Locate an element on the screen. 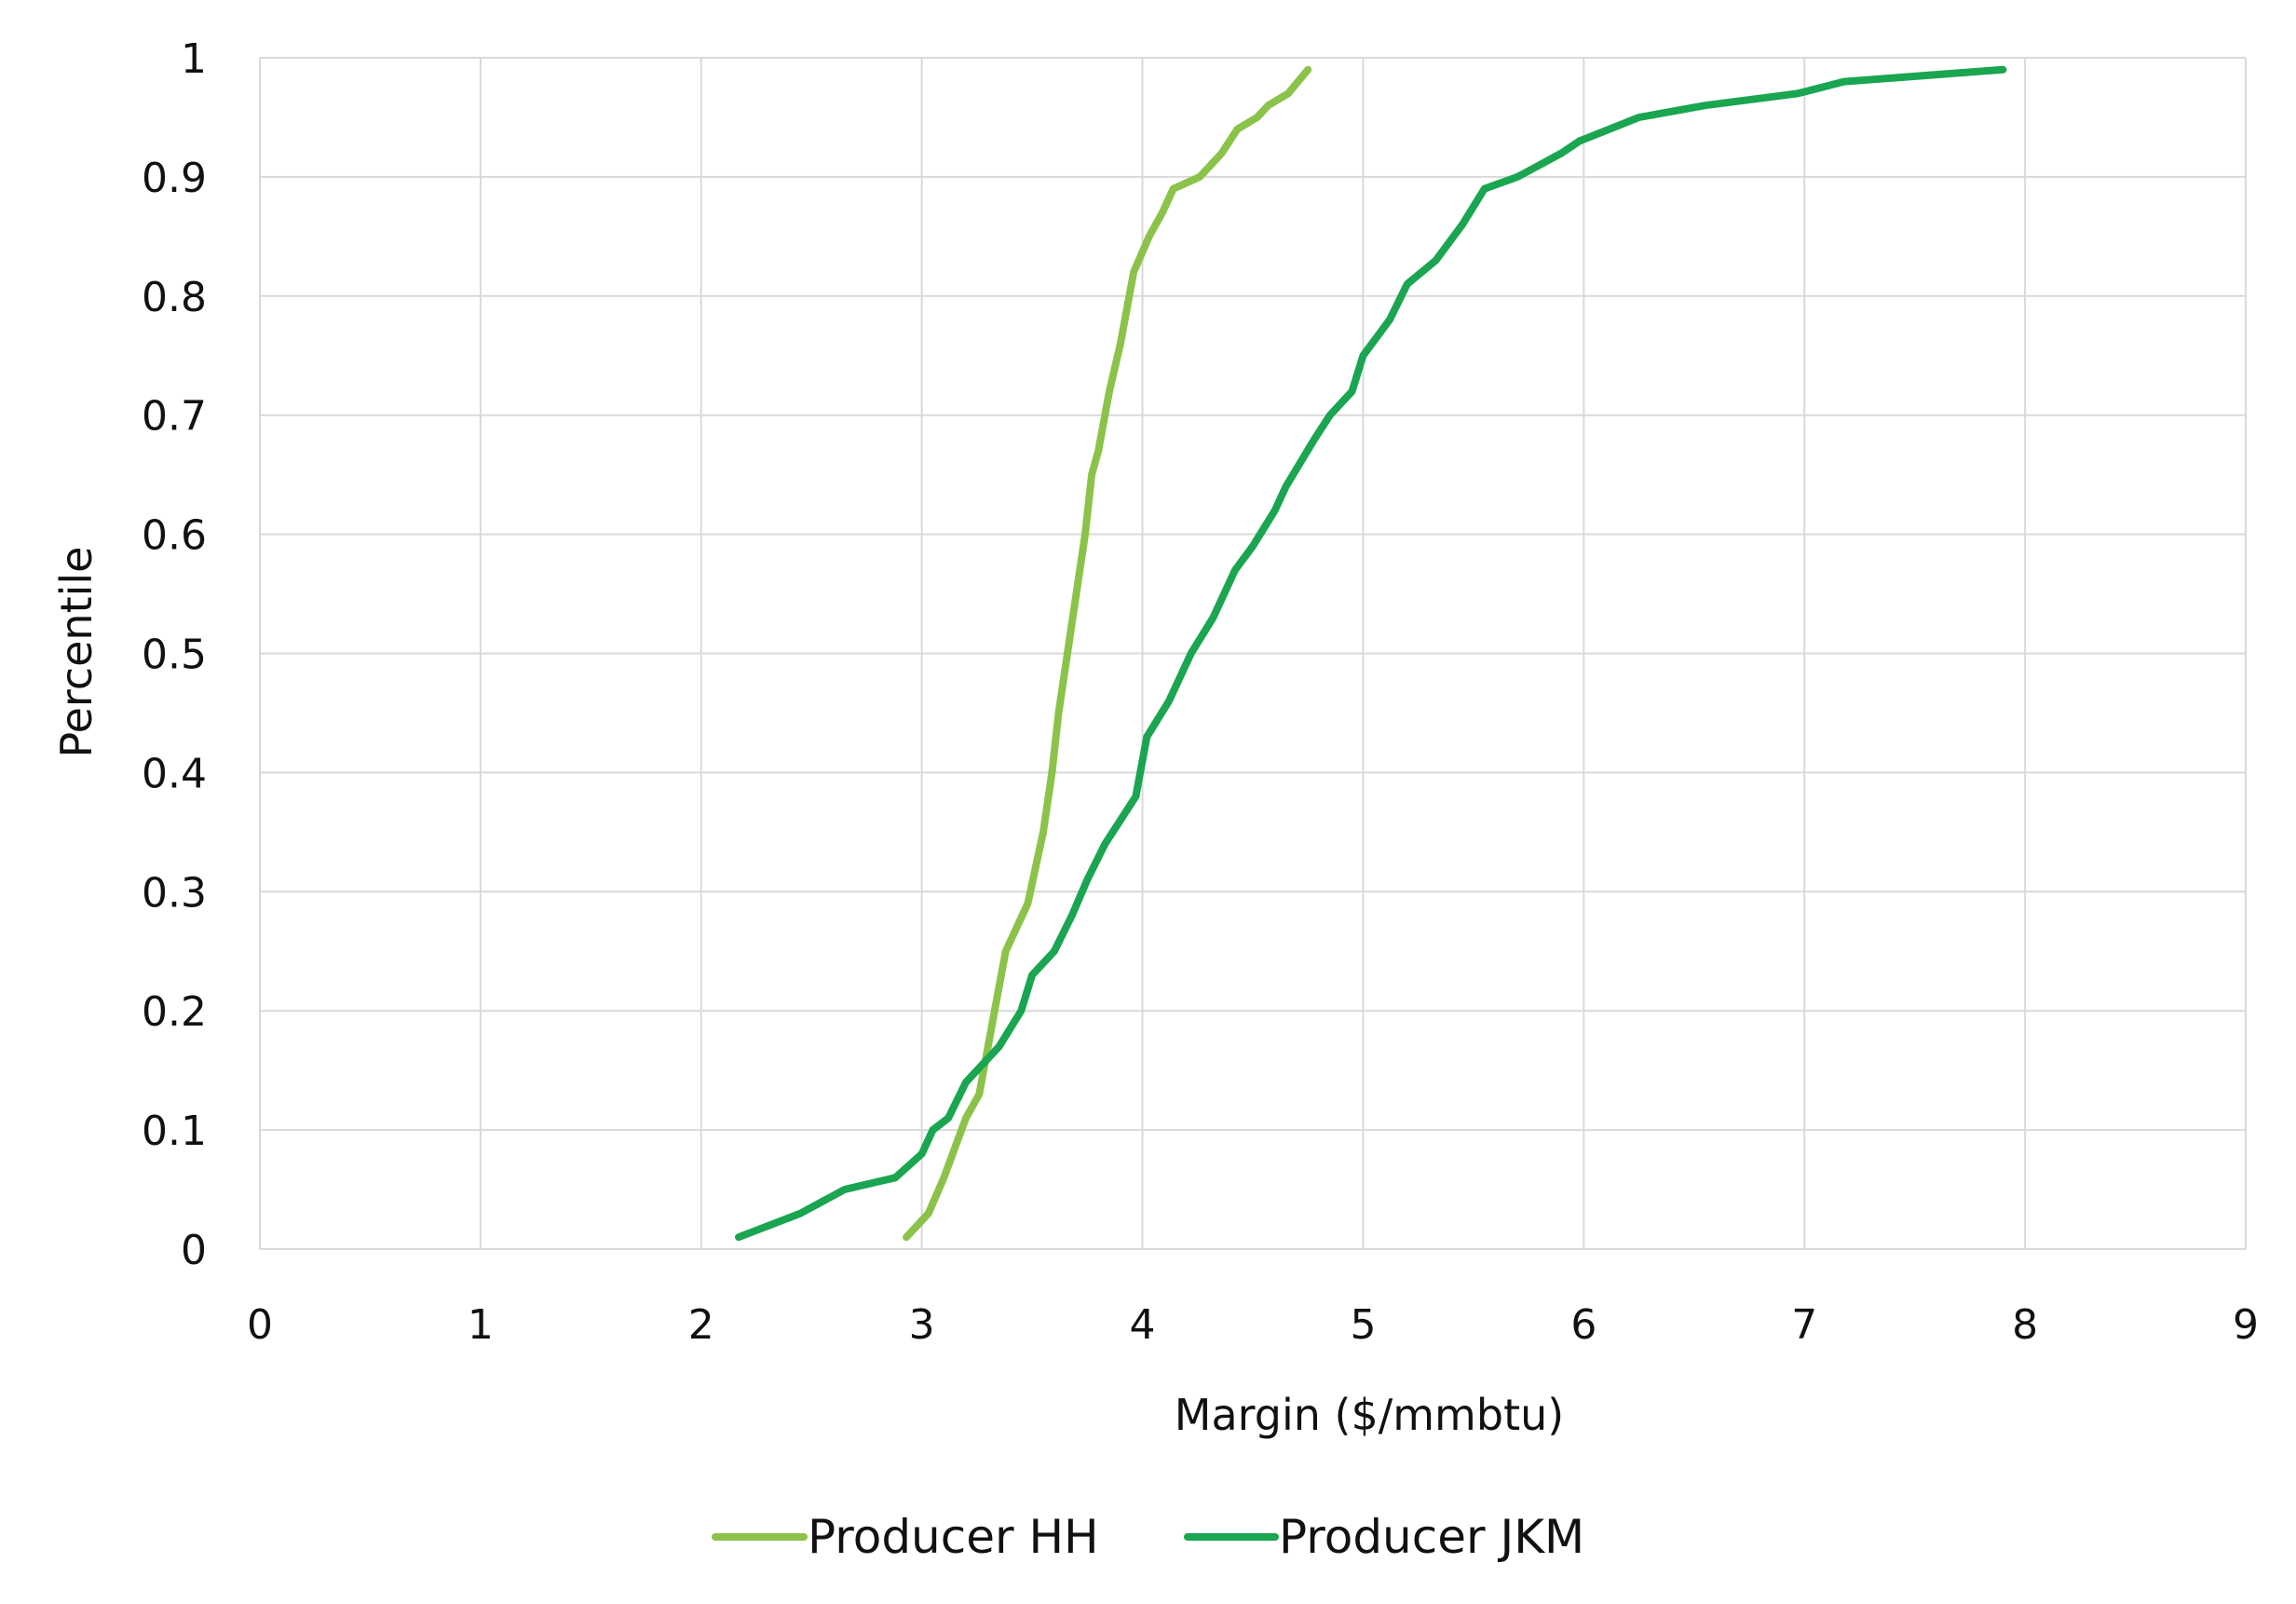  x-tick-label: 0 is located at coordinates (260, 1325).